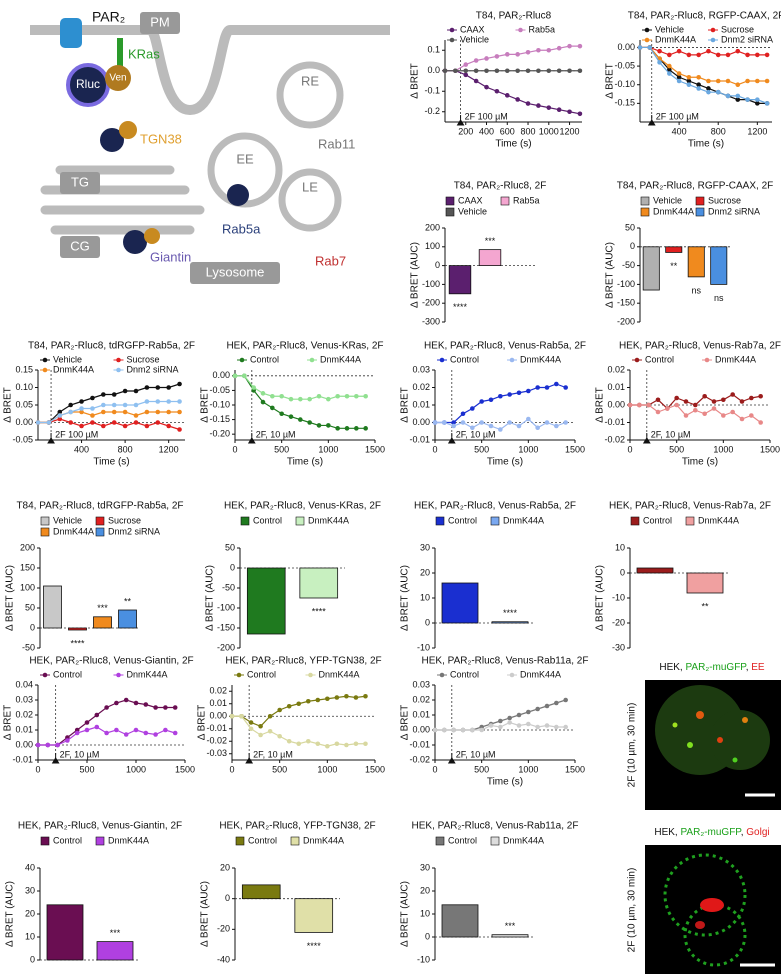 Image resolution: width=781 pixels, height=974 pixels. Describe the element at coordinates (421, 369) in the screenshot. I see `y-tick-label: 0.03` at that location.